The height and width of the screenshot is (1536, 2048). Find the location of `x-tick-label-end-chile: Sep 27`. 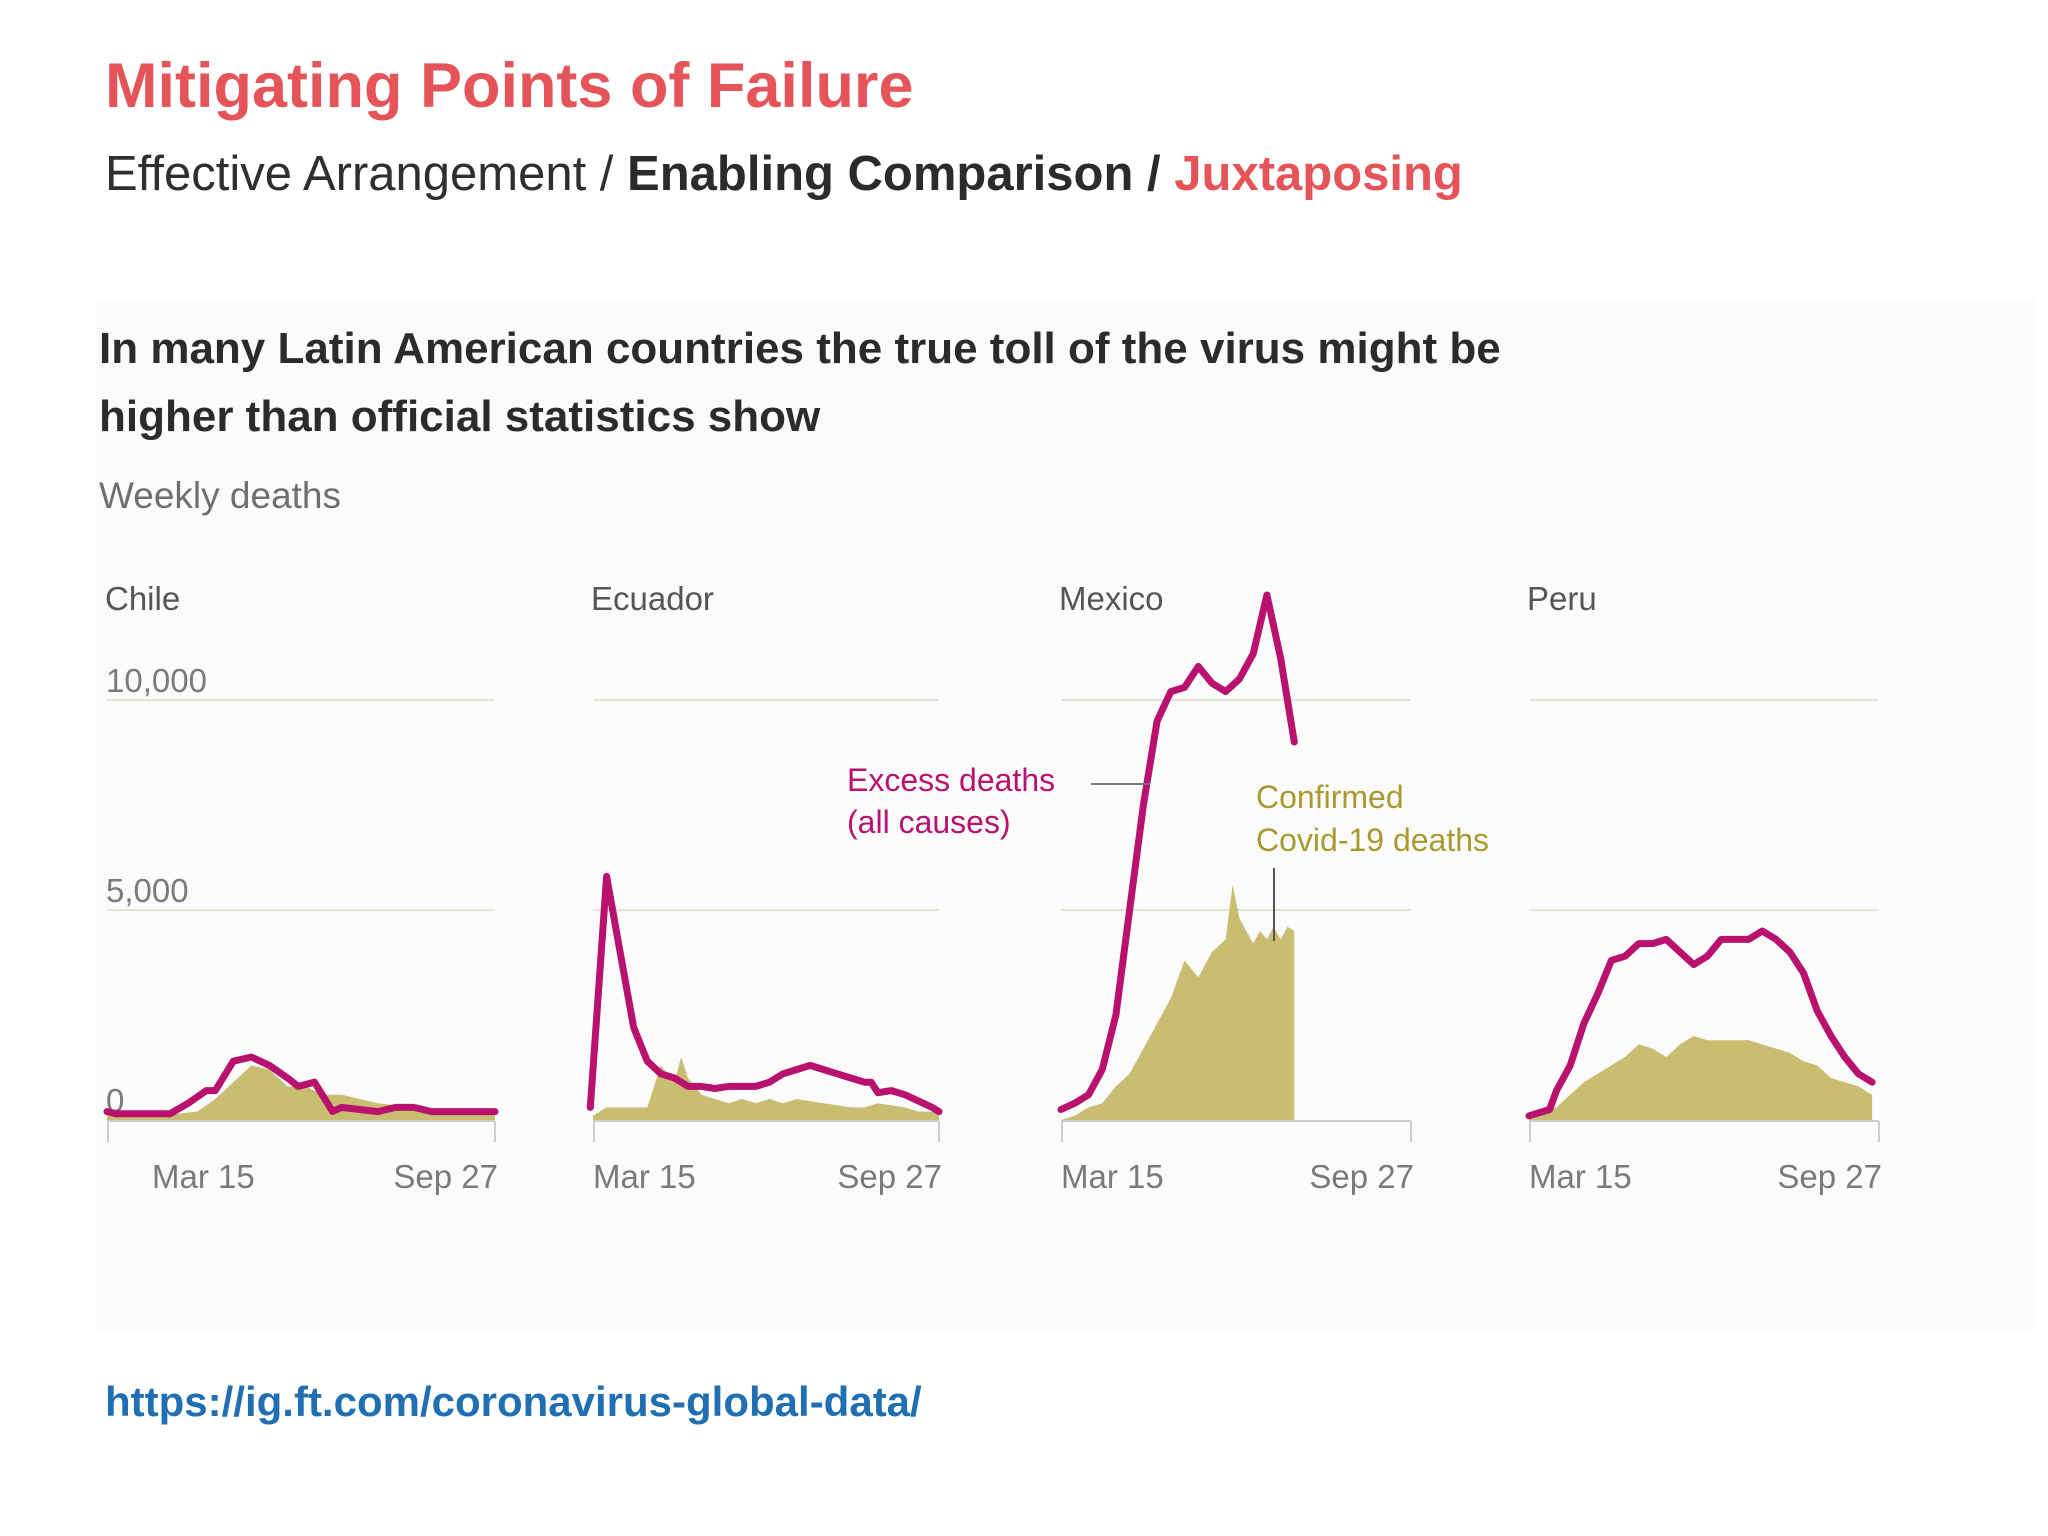

x-tick-label-end-chile: Sep 27 is located at coordinates (445, 1176).